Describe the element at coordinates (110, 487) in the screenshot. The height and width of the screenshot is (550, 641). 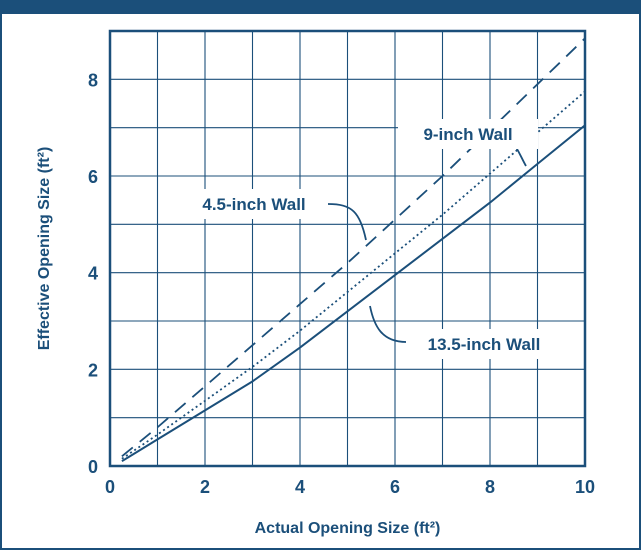
I see `x-tick-label: 0` at that location.